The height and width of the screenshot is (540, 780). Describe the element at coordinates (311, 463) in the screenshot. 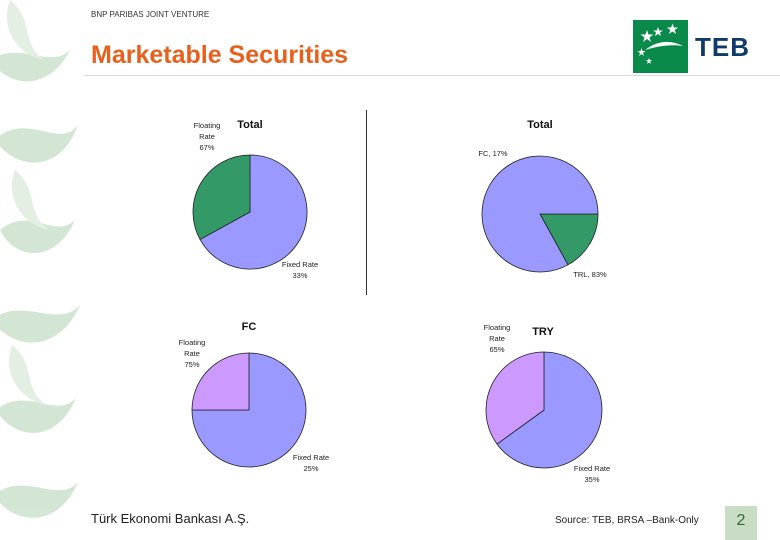

I see `slice-label: Fixed Rate 25%` at that location.